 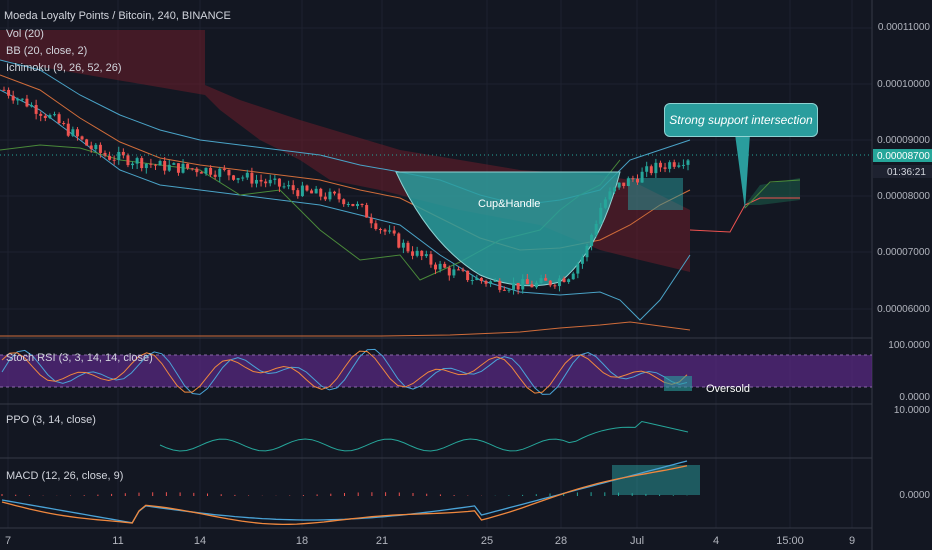 What do you see at coordinates (903, 140) in the screenshot?
I see `price-tick: 0.00009000` at bounding box center [903, 140].